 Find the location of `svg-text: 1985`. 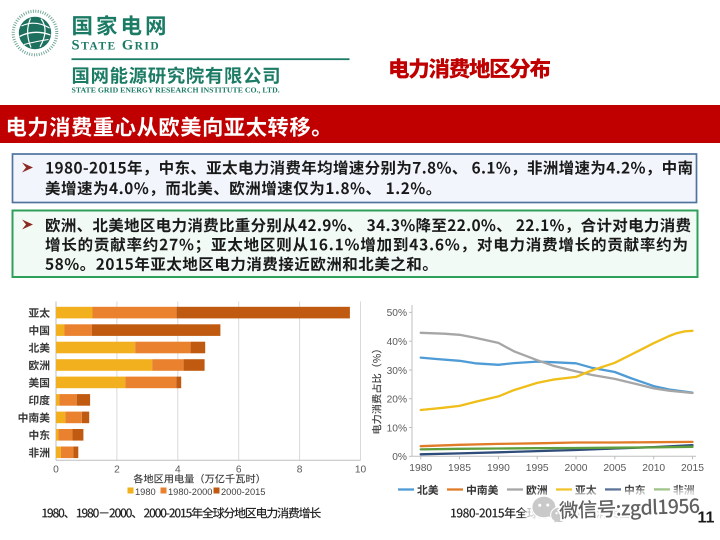

svg-text: 1985 is located at coordinates (459, 468).